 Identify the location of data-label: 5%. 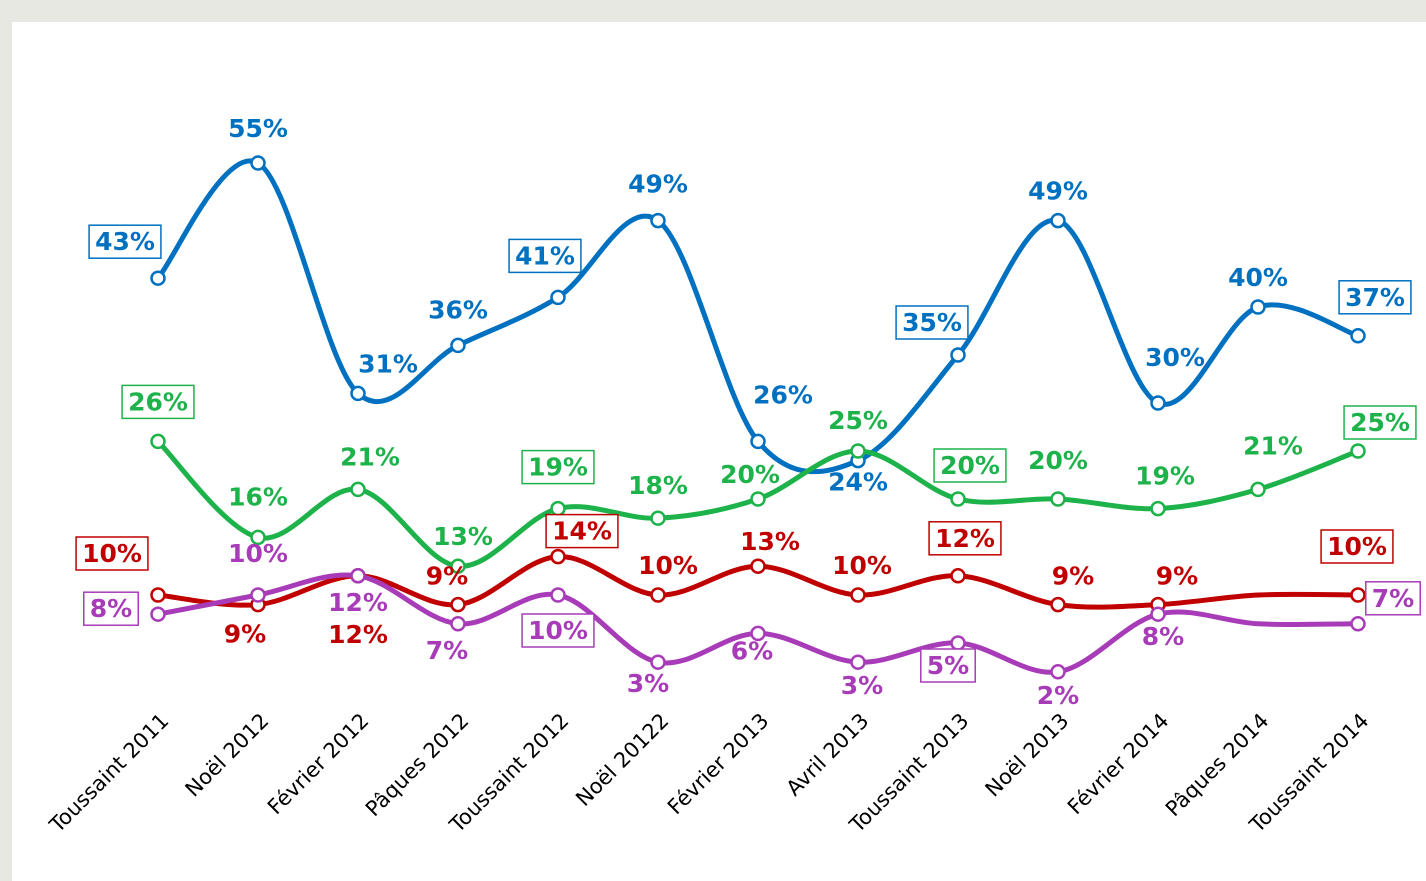
(948, 665).